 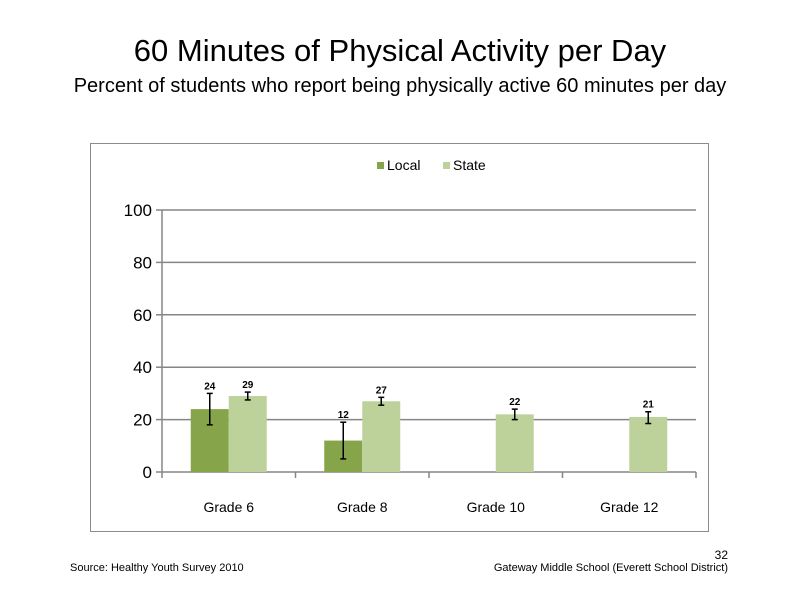 I want to click on x-tick-label: Grade 10, so click(x=496, y=507).